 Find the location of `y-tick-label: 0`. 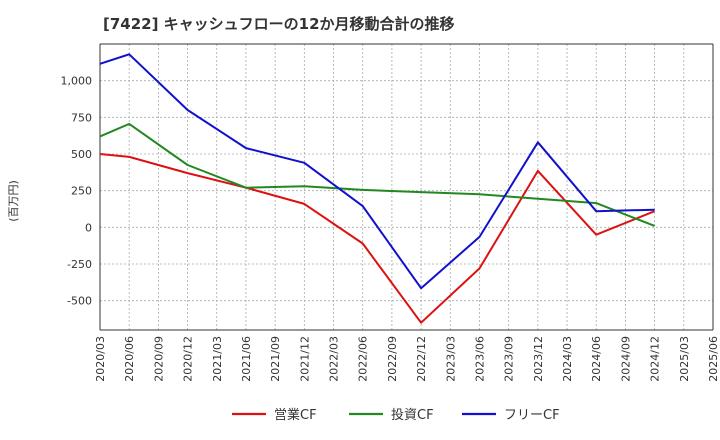

y-tick-label: 0 is located at coordinates (88, 227).